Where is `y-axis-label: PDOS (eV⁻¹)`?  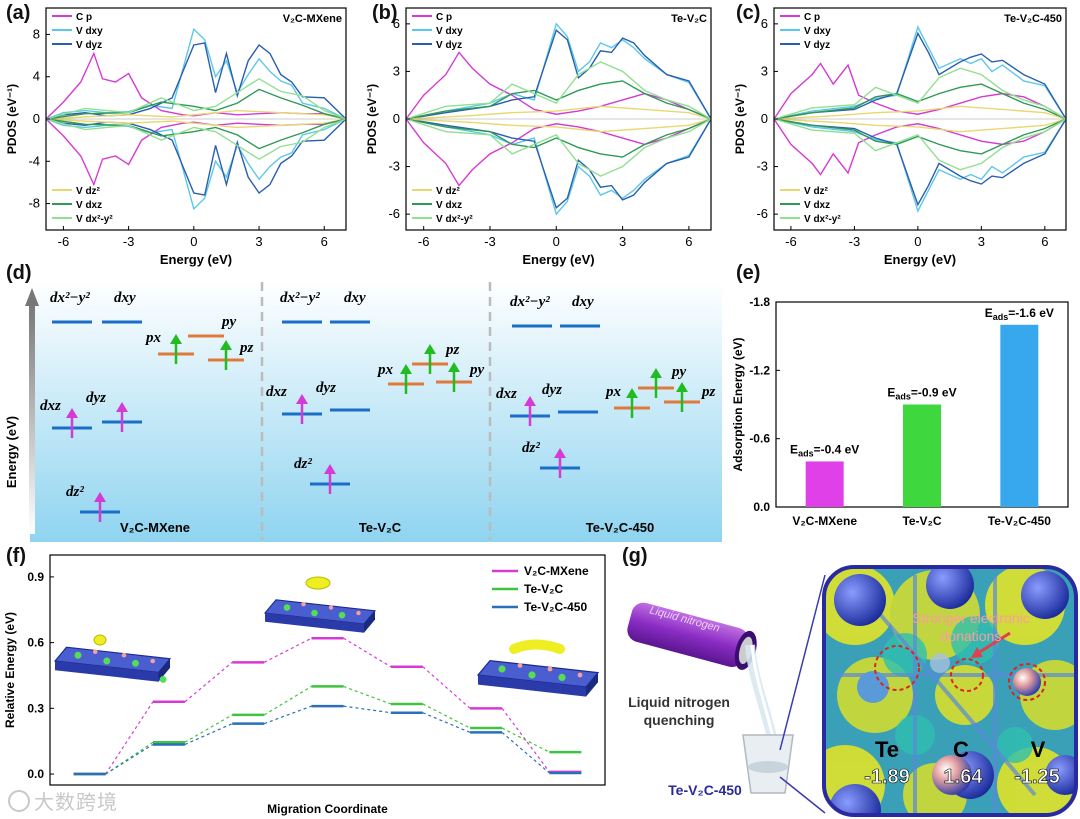 y-axis-label: PDOS (eV⁻¹) is located at coordinates (372, 119).